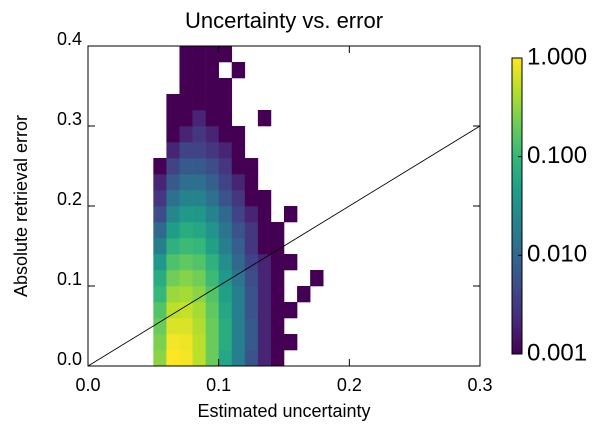  Describe the element at coordinates (21, 206) in the screenshot. I see `y-axis-label: Absolute retrieval error` at that location.